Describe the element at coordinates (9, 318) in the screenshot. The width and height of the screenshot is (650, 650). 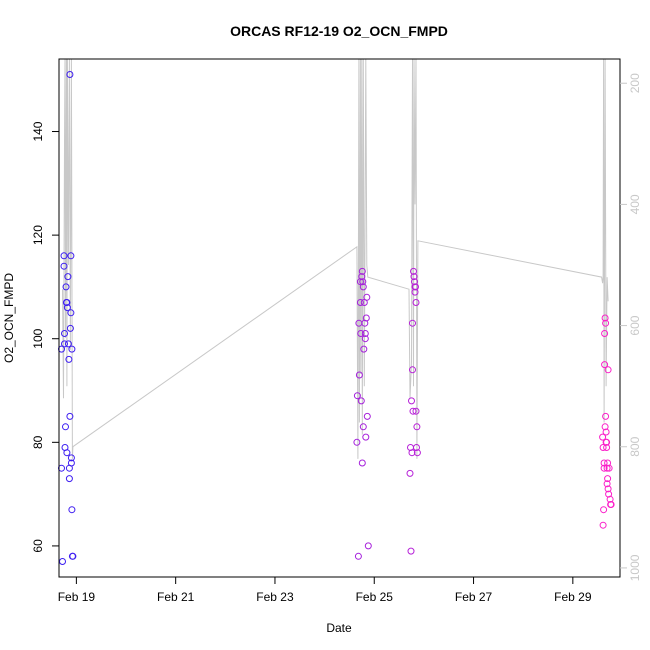
I see `y-axis-label: O2_OCN_FMPD` at that location.